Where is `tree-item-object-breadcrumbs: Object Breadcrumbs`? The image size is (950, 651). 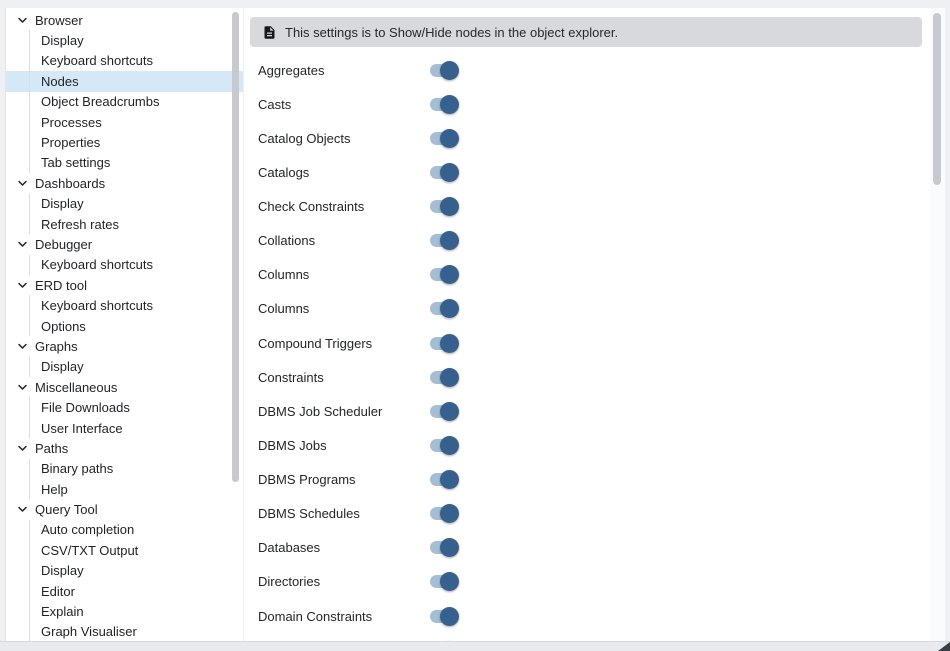
tree-item-object-breadcrumbs: Object Breadcrumbs is located at coordinates (124, 102).